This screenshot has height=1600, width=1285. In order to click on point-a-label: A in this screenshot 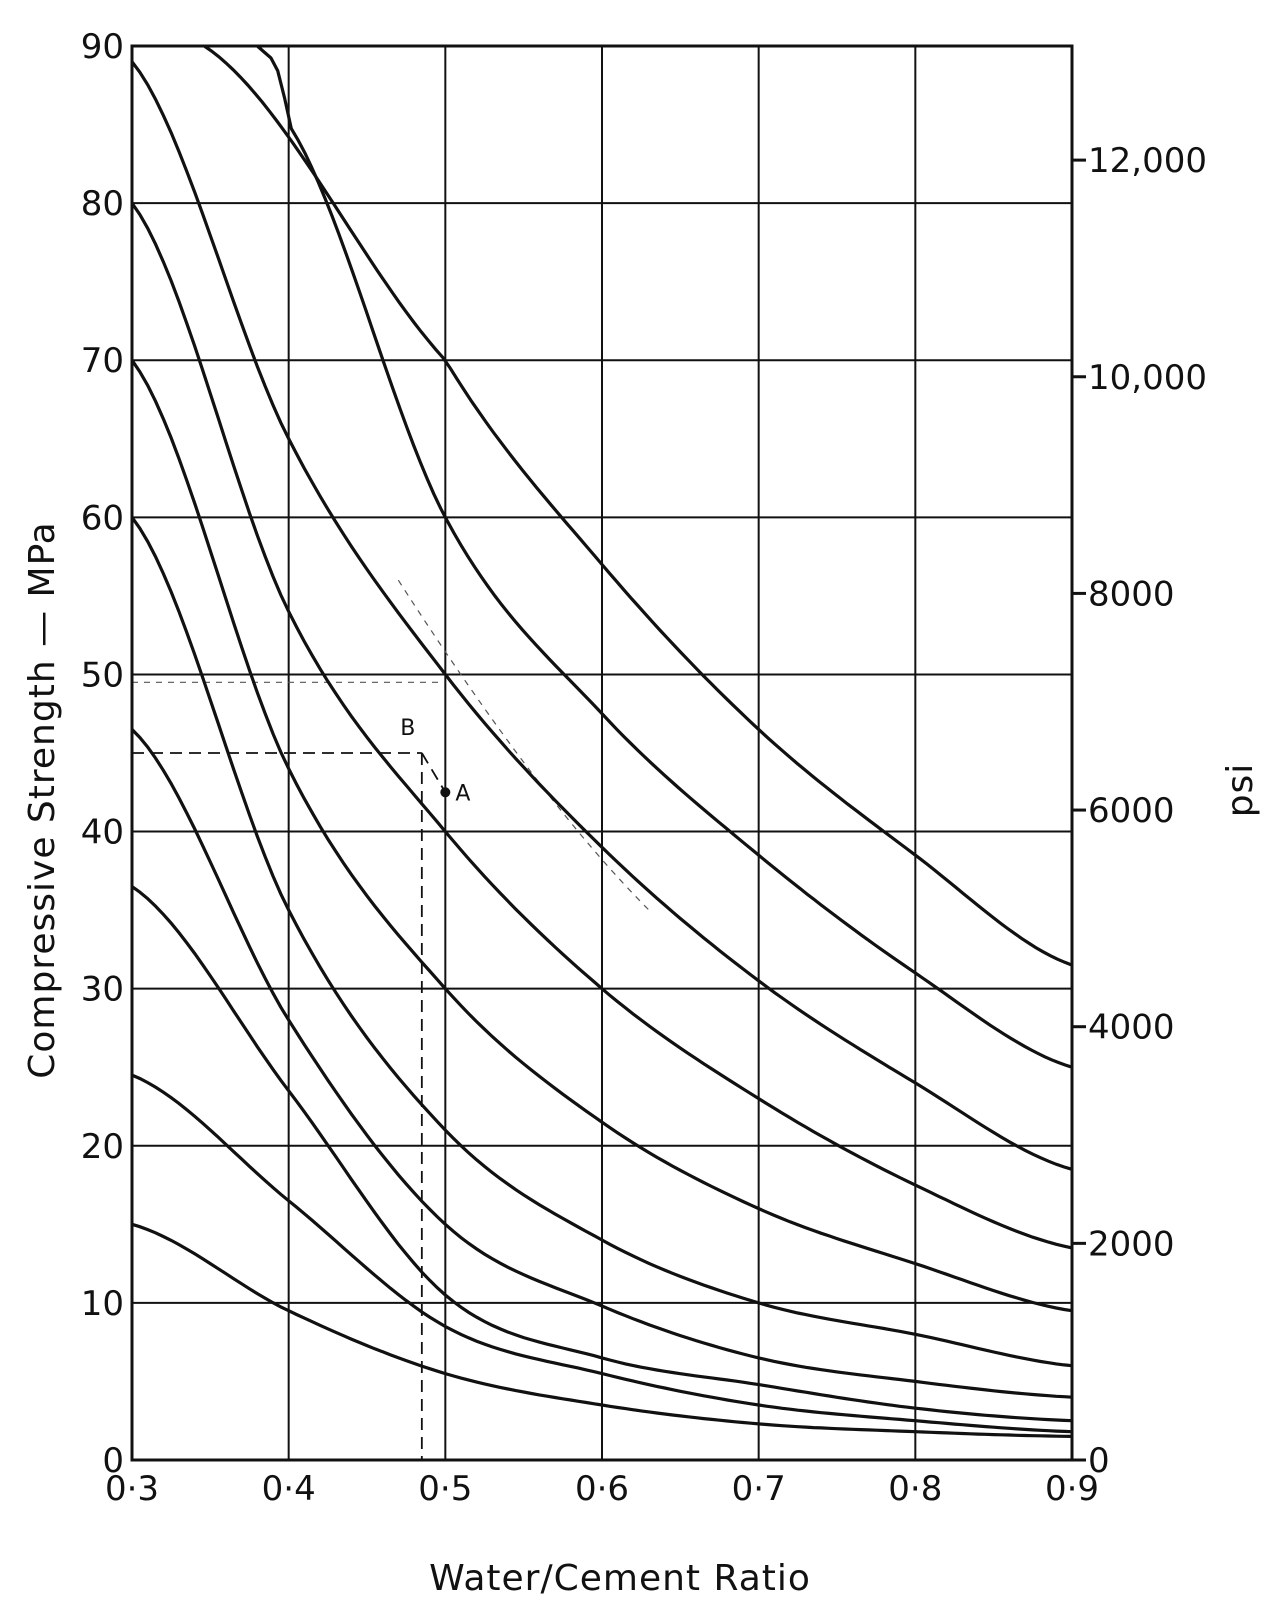, I will do `click(462, 793)`.